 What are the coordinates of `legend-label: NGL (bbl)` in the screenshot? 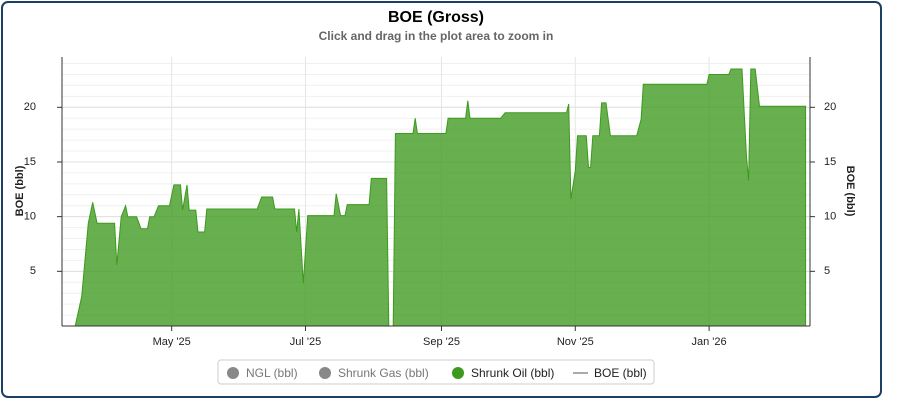 It's located at (272, 373).